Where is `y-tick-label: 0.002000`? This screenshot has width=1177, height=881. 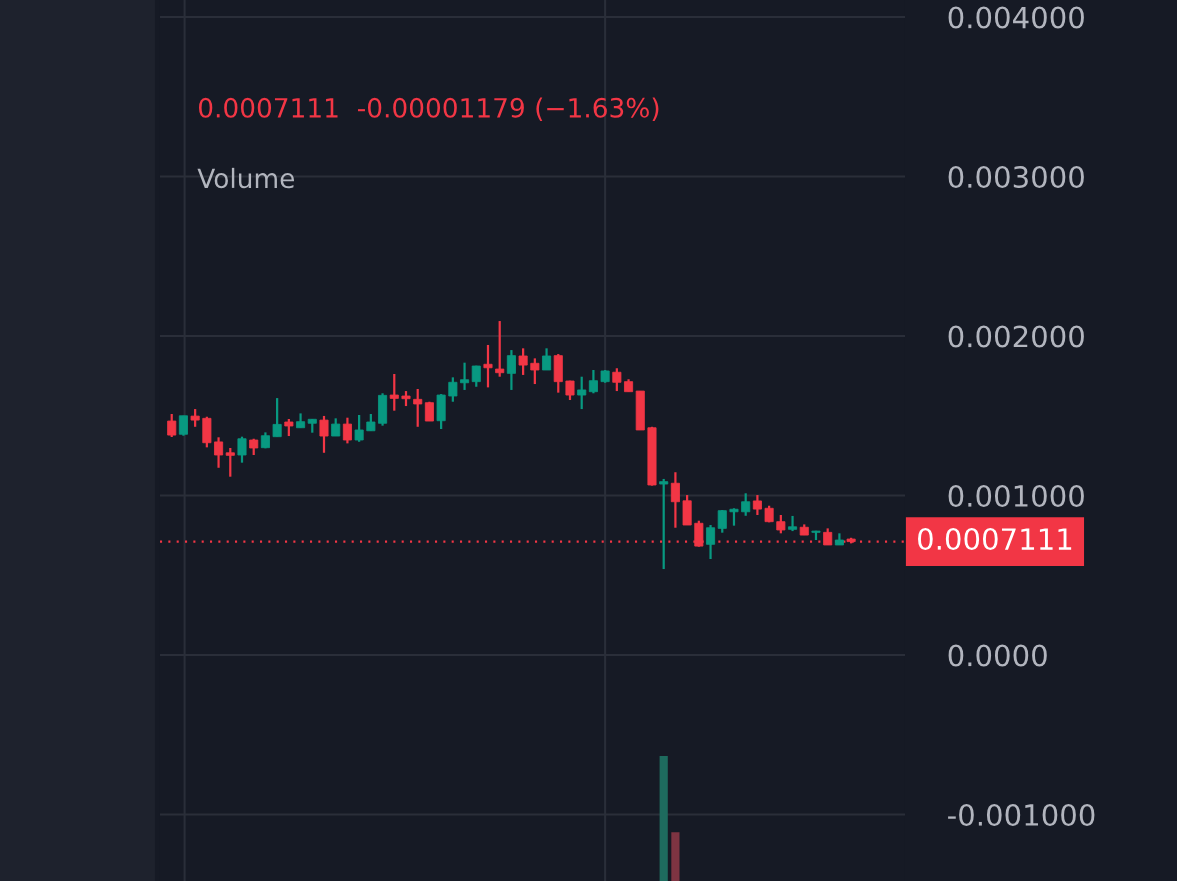
y-tick-label: 0.002000 is located at coordinates (1016, 336).